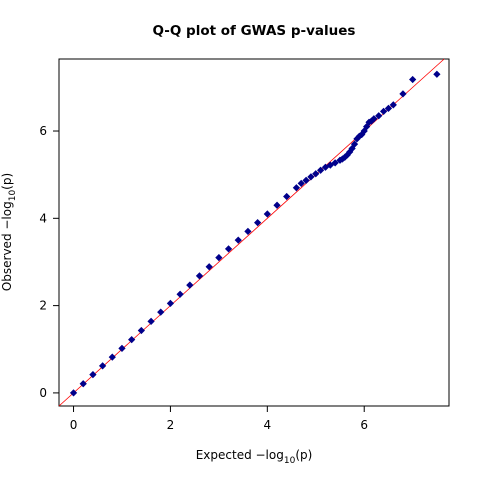  Describe the element at coordinates (9, 232) in the screenshot. I see `y-axis-label: Observed −log10(p)` at that location.